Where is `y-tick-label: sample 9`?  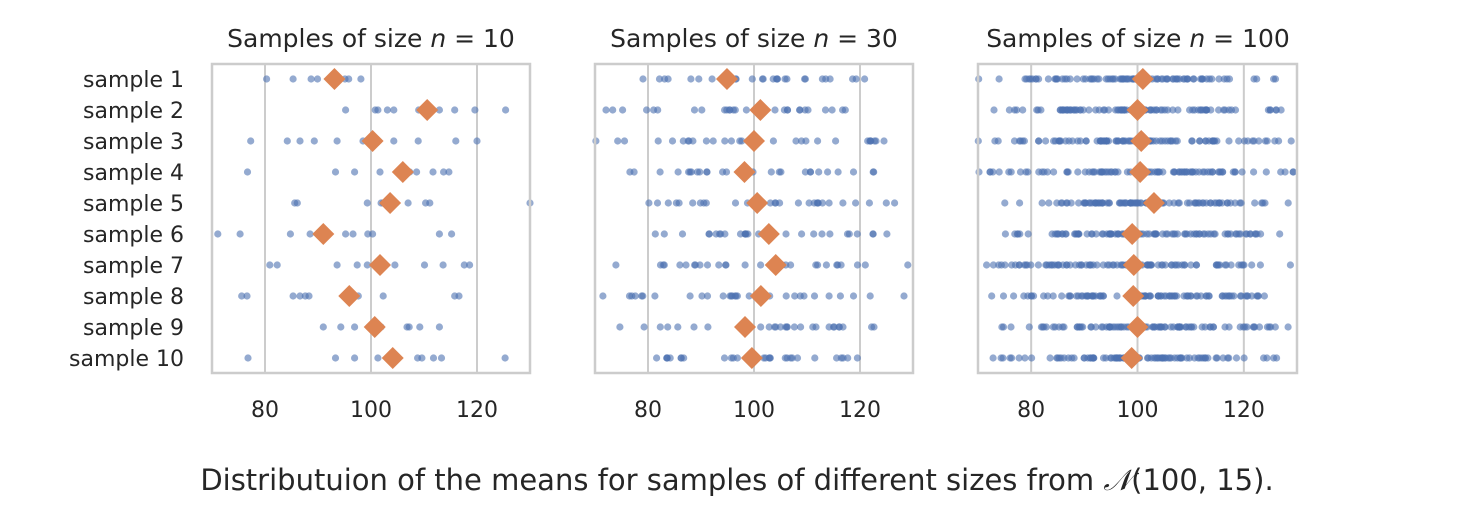
y-tick-label: sample 9 is located at coordinates (133, 328).